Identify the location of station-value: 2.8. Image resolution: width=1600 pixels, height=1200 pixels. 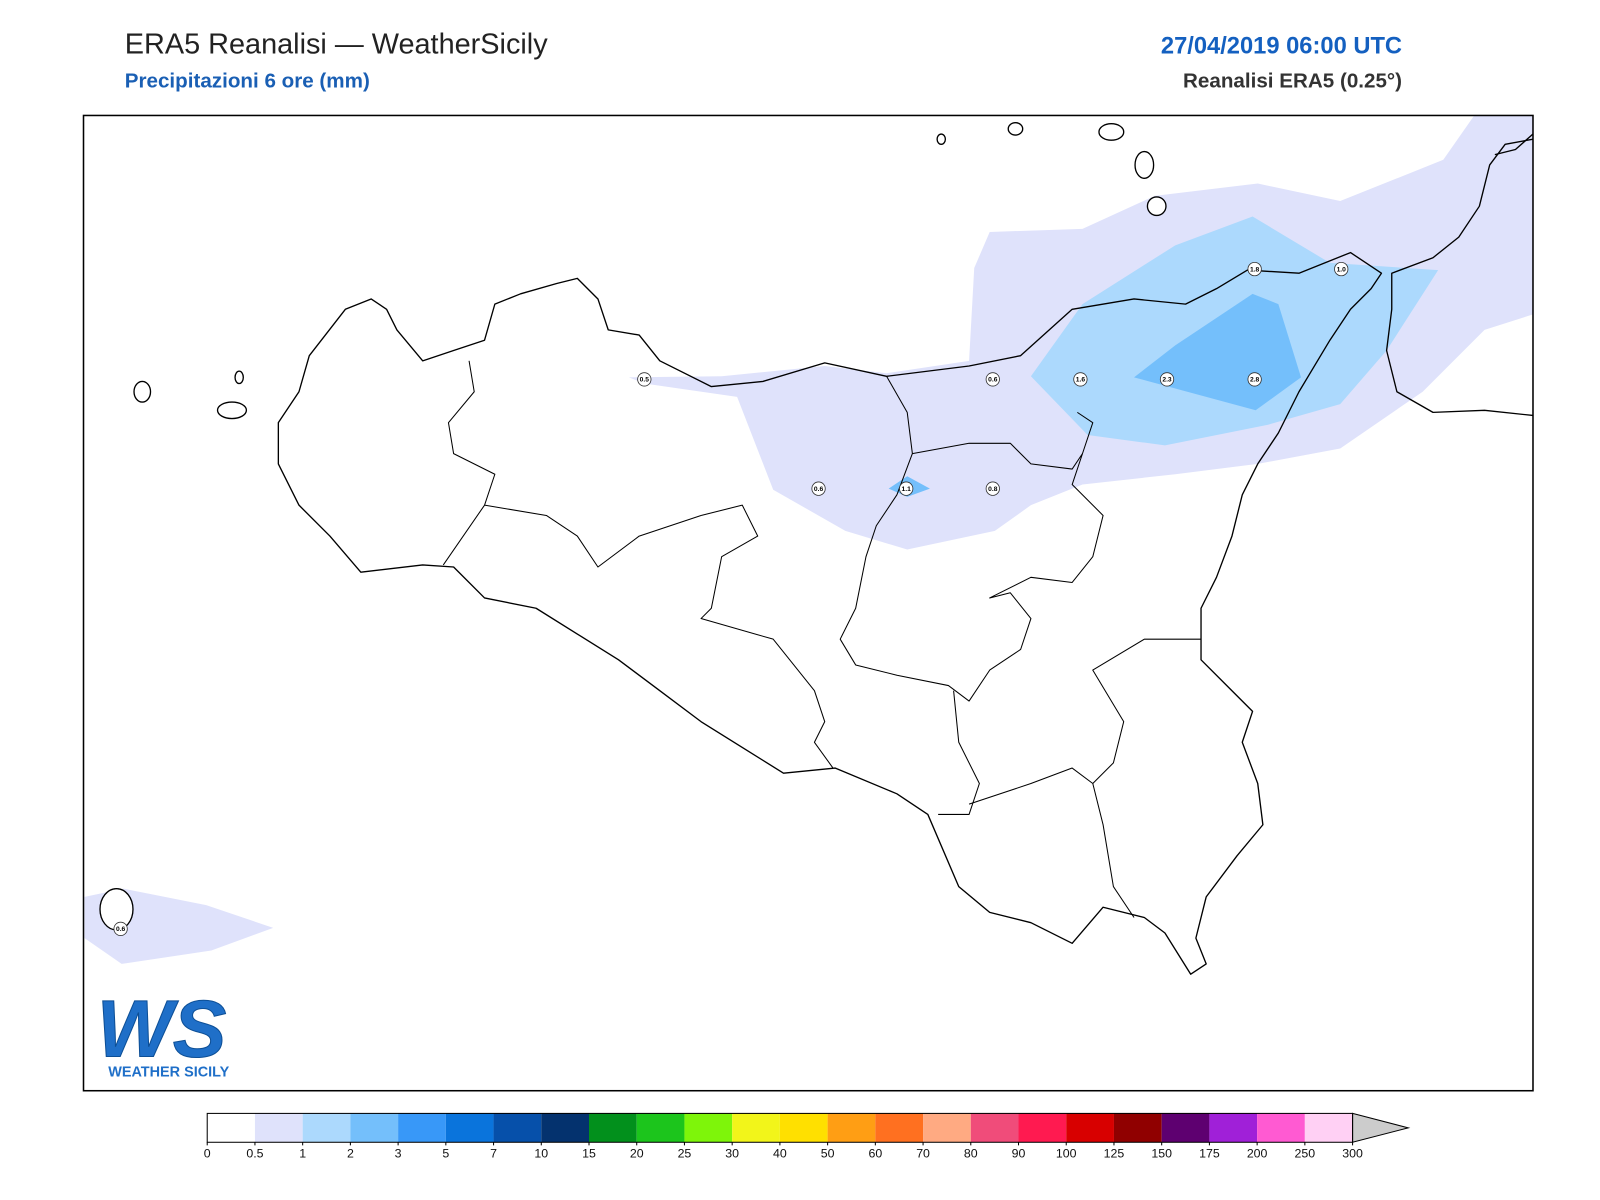
(1255, 380).